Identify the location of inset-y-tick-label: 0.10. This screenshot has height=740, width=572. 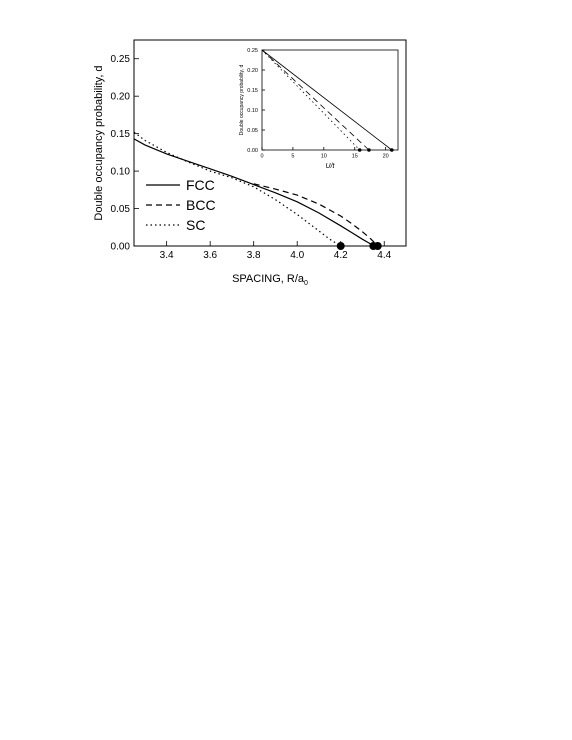
(252, 111).